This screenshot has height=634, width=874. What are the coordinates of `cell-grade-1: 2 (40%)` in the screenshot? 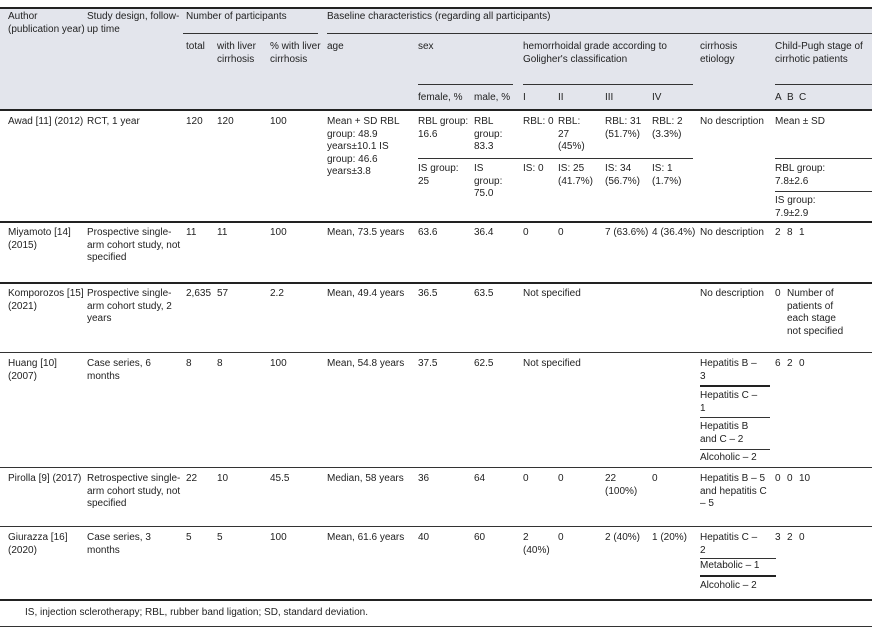 It's located at (536, 544).